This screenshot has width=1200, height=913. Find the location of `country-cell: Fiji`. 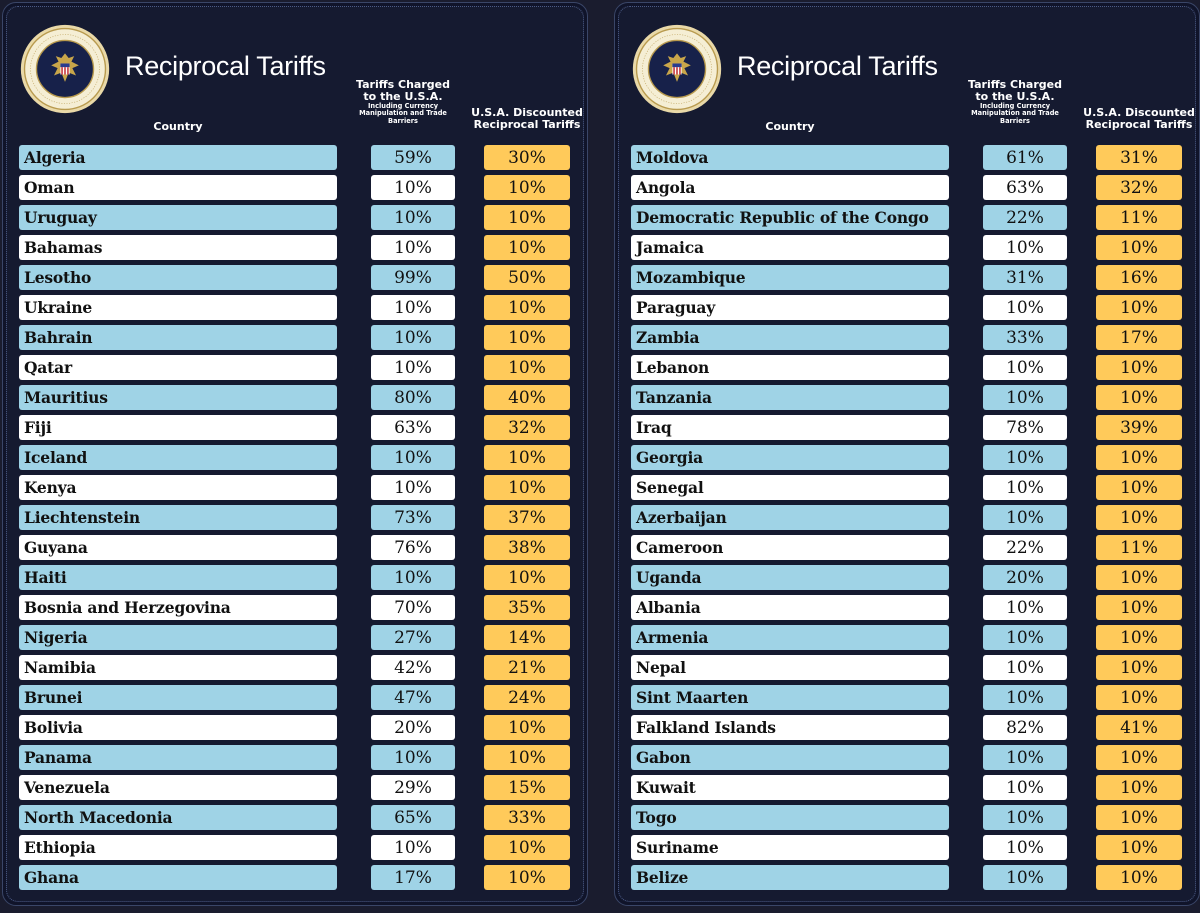

country-cell: Fiji is located at coordinates (178, 427).